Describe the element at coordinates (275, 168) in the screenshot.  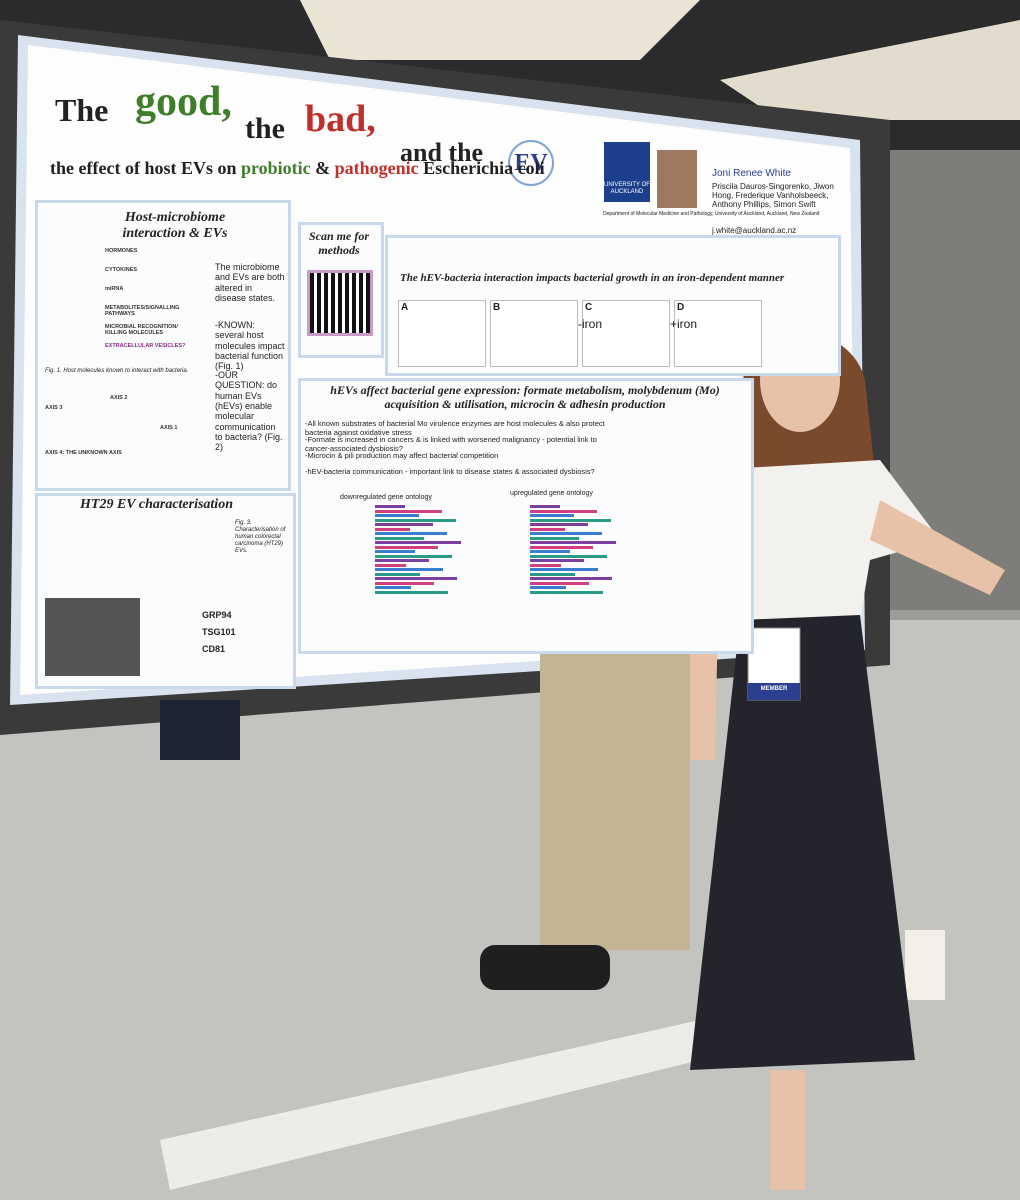
I see `subtitle-text: probiotic` at that location.